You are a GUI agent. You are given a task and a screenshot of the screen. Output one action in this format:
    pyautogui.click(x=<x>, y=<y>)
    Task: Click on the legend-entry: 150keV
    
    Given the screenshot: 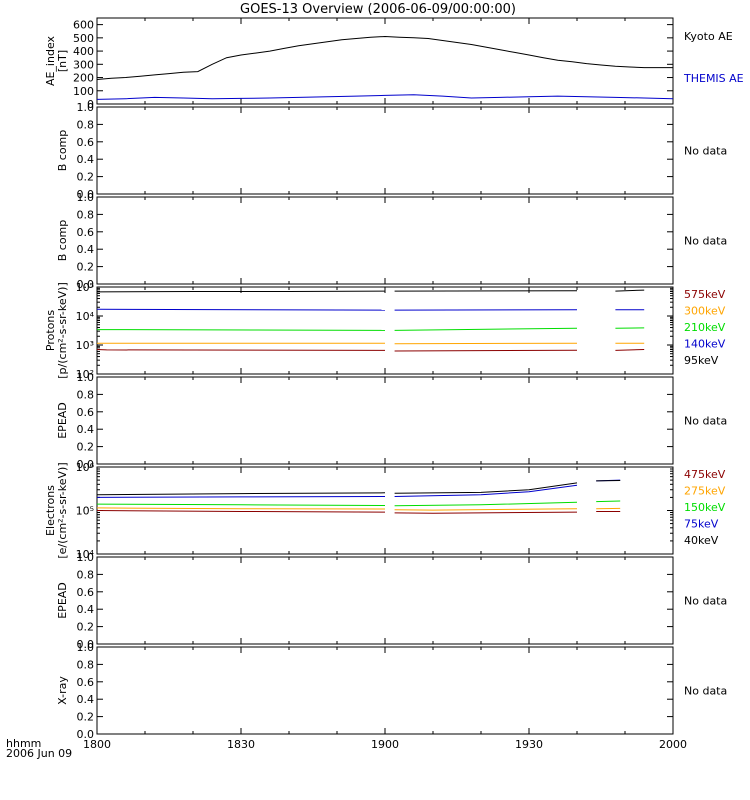 What is the action you would take?
    pyautogui.click(x=705, y=507)
    